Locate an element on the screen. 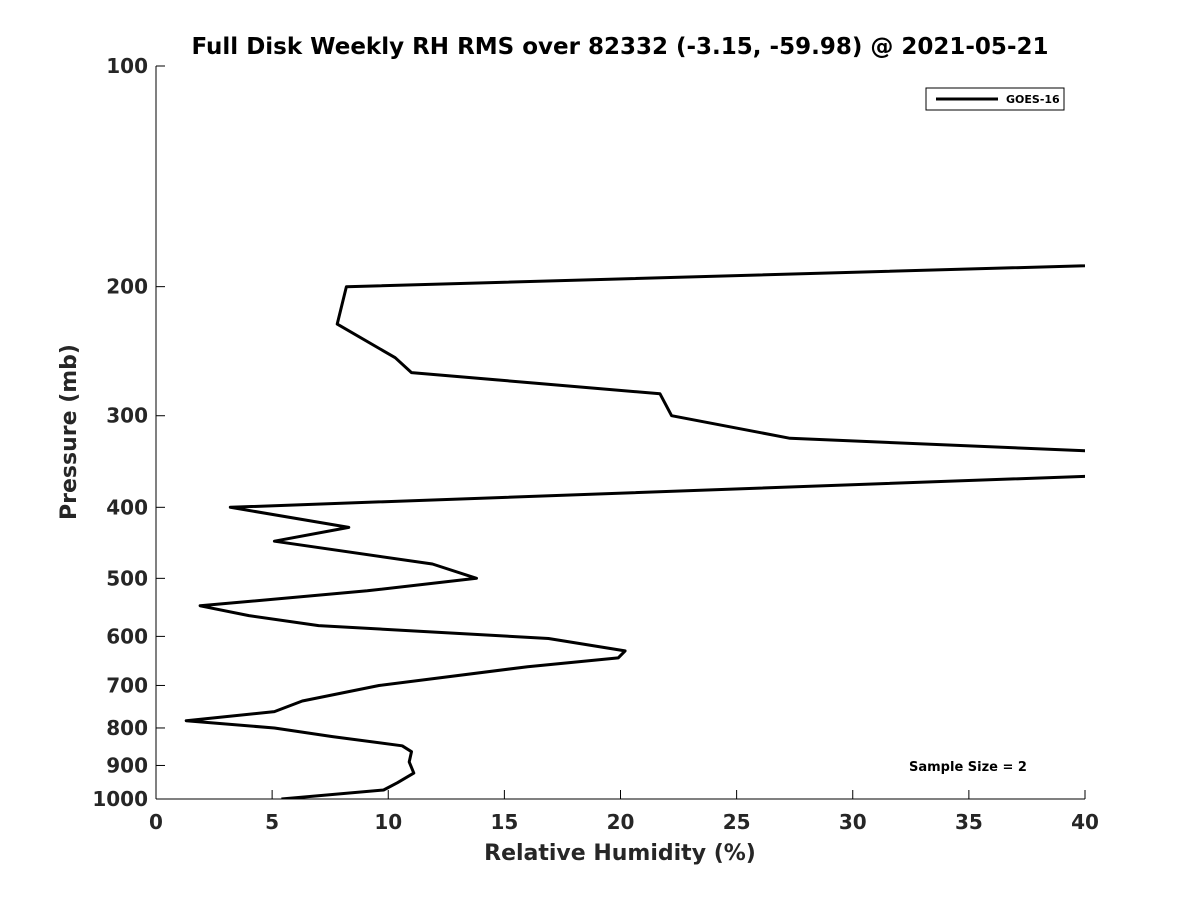 The image size is (1200, 900). sample-size-annotation: Sample Size = 2 is located at coordinates (968, 767).